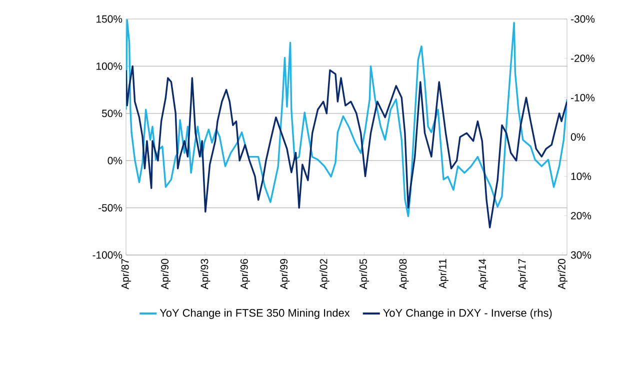 Image resolution: width=620 pixels, height=368 pixels. What do you see at coordinates (245, 274) in the screenshot?
I see `x-tick-label: Apr/96` at bounding box center [245, 274].